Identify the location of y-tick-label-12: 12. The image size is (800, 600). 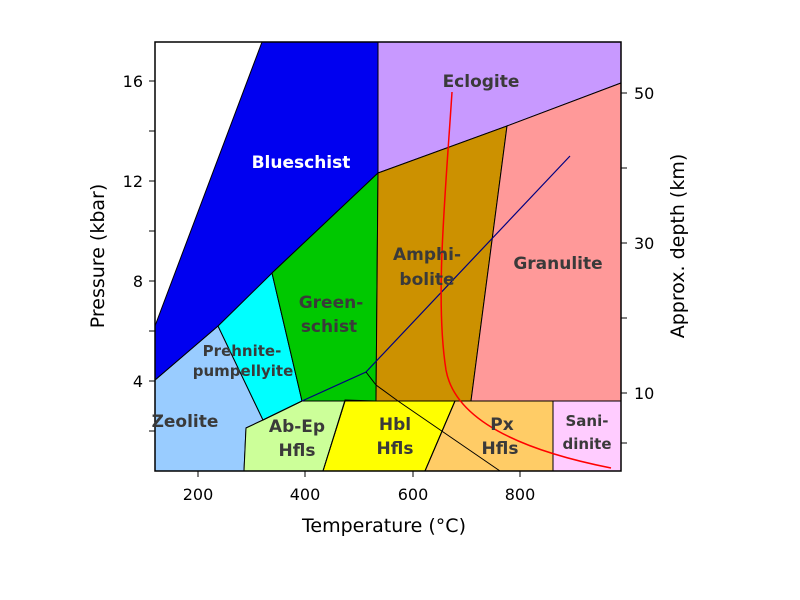
(133, 181).